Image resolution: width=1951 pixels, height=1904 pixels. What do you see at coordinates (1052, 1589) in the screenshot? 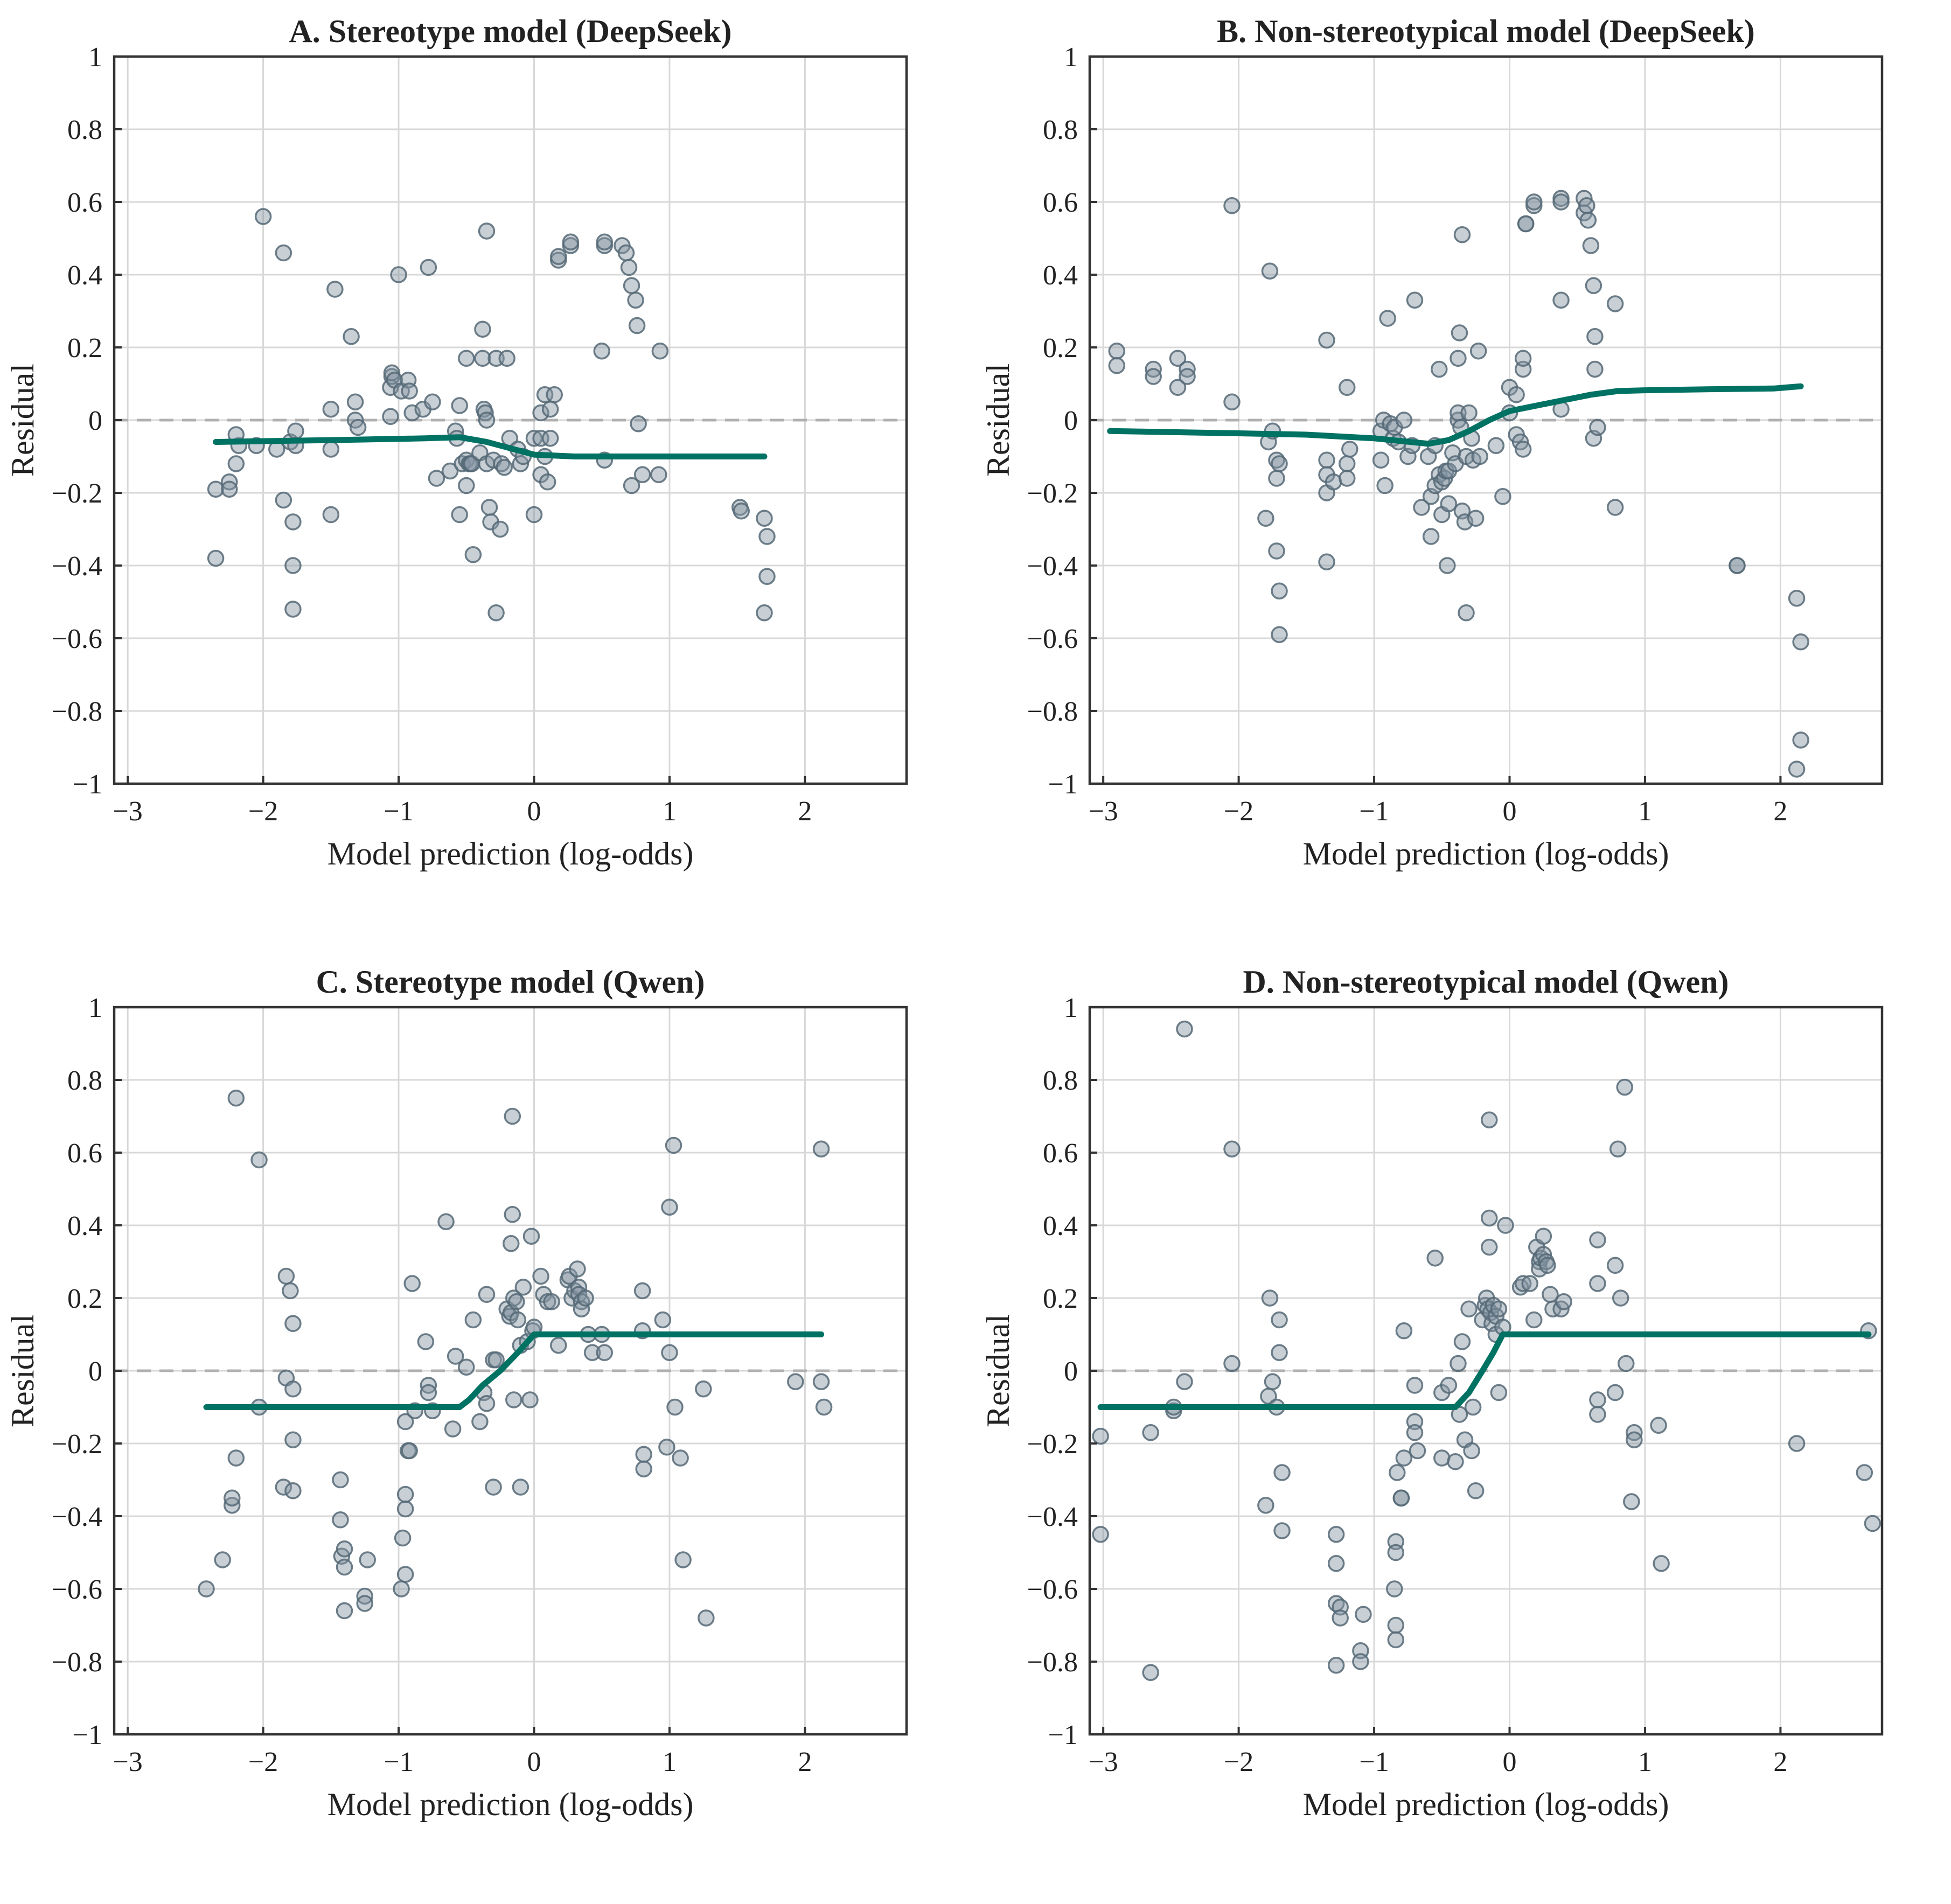
I see `ytick-label-d-2: −0.6` at bounding box center [1052, 1589].